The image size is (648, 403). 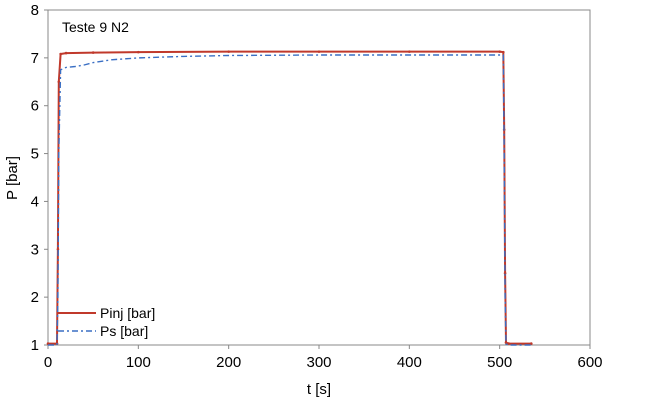 I want to click on y-tick-label: 2, so click(x=35, y=297).